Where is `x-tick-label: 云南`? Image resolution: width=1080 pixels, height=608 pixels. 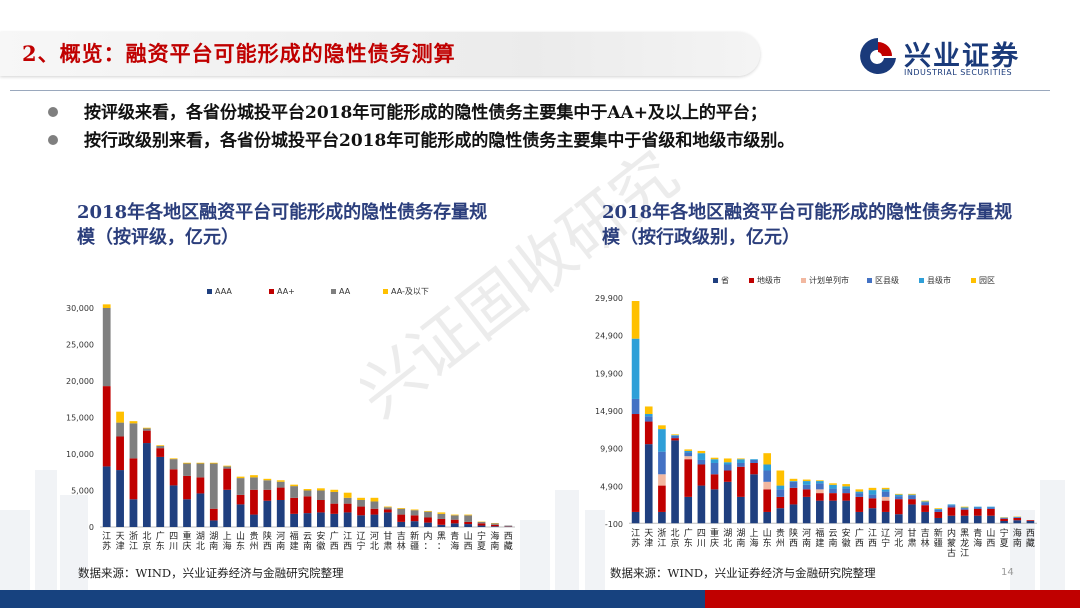
x-tick-label: 云南 is located at coordinates (307, 542).